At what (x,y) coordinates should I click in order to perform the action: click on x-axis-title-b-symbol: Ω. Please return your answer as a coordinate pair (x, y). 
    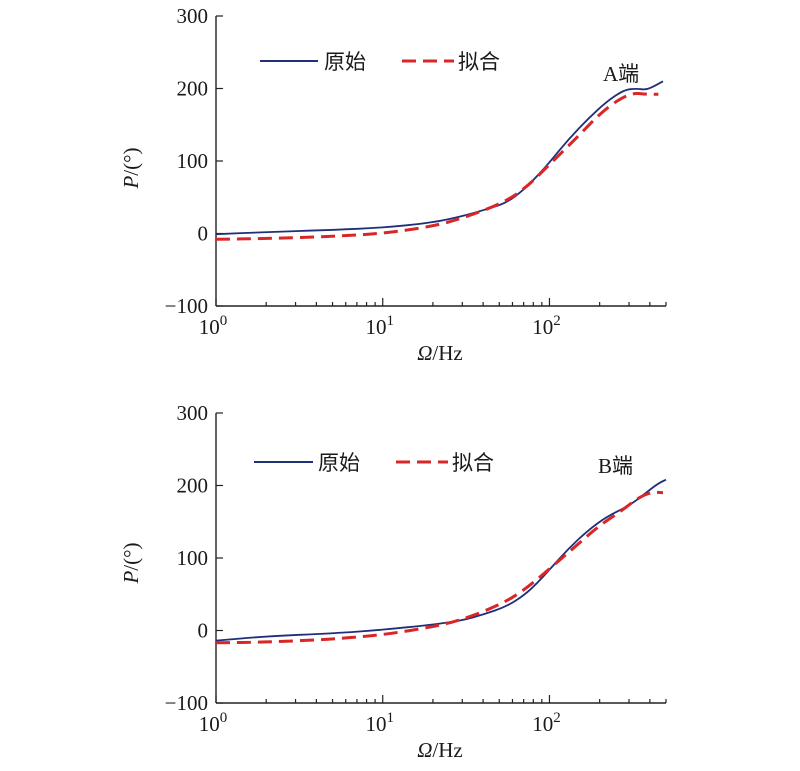
    Looking at the image, I should click on (424, 750).